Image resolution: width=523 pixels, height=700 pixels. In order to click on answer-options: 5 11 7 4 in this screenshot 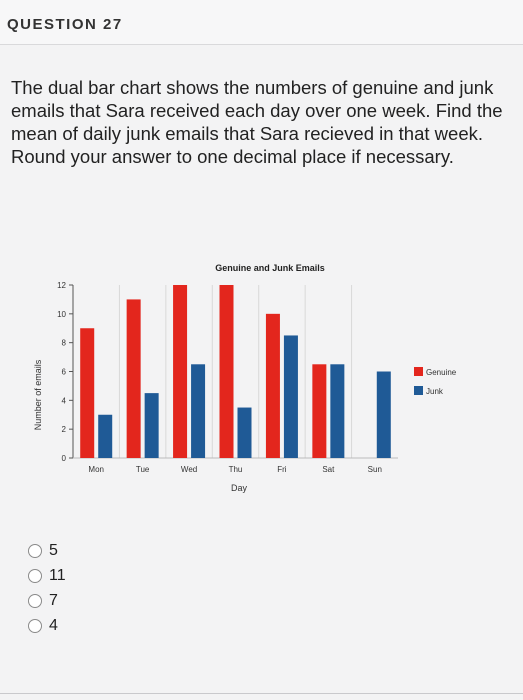, I will do `click(47, 588)`.